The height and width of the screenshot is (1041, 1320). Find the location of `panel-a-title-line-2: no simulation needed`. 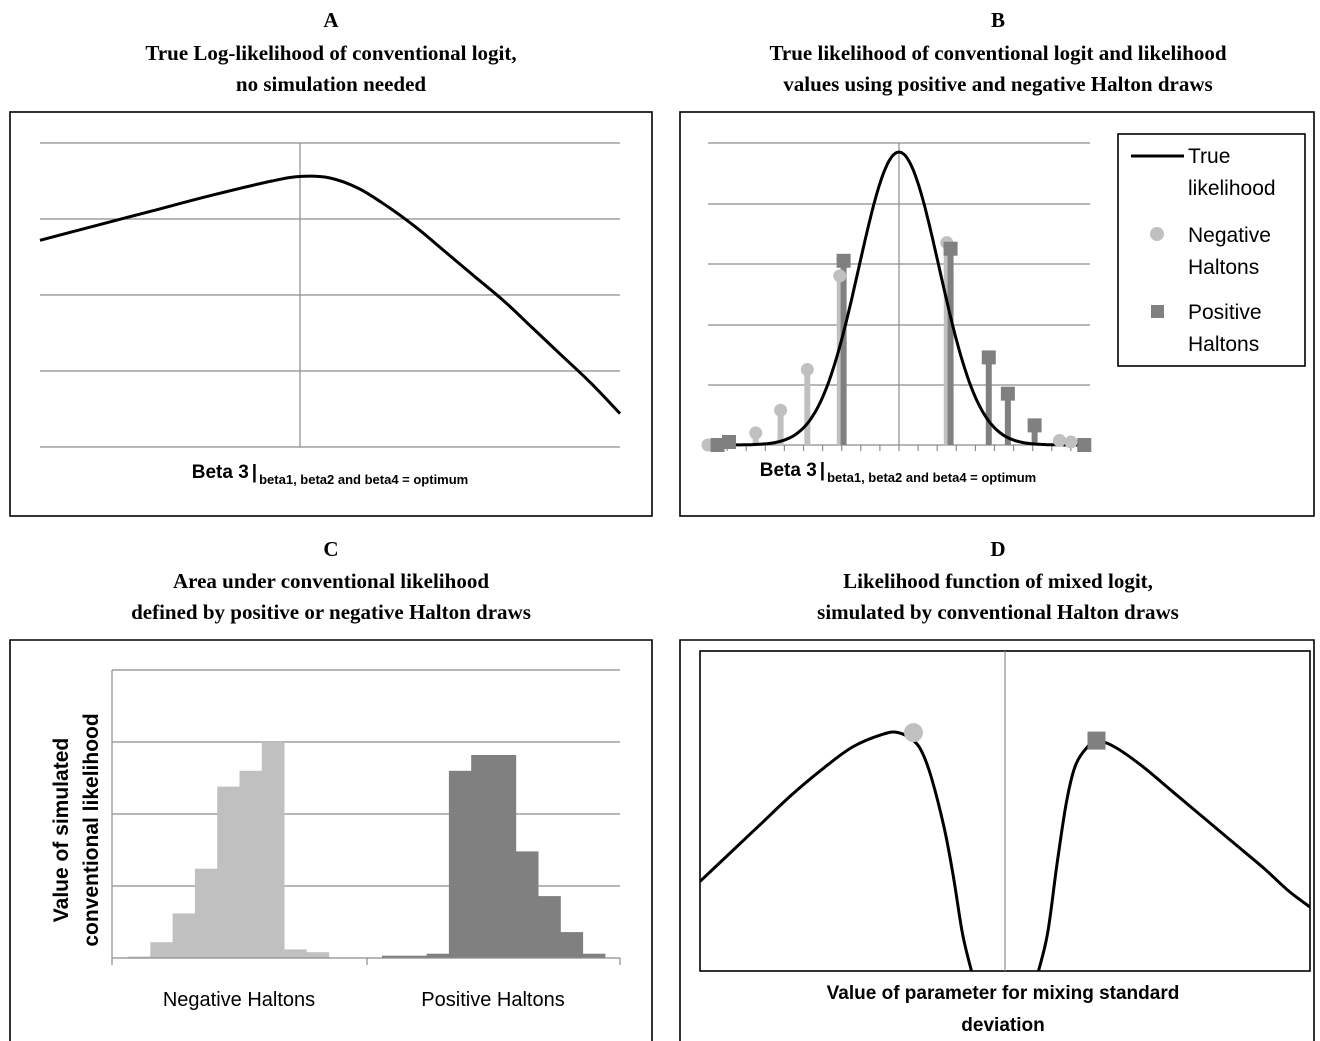

panel-a-title-line-2: no simulation needed is located at coordinates (331, 84).